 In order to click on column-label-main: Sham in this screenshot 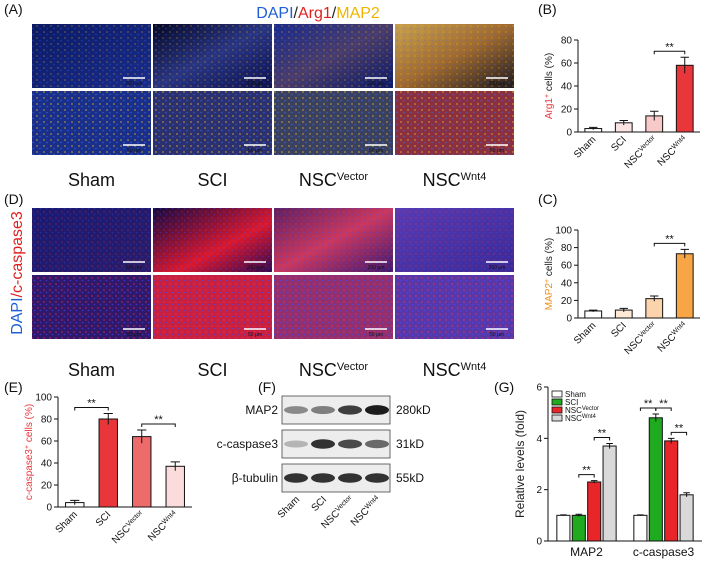, I will do `click(91, 180)`.